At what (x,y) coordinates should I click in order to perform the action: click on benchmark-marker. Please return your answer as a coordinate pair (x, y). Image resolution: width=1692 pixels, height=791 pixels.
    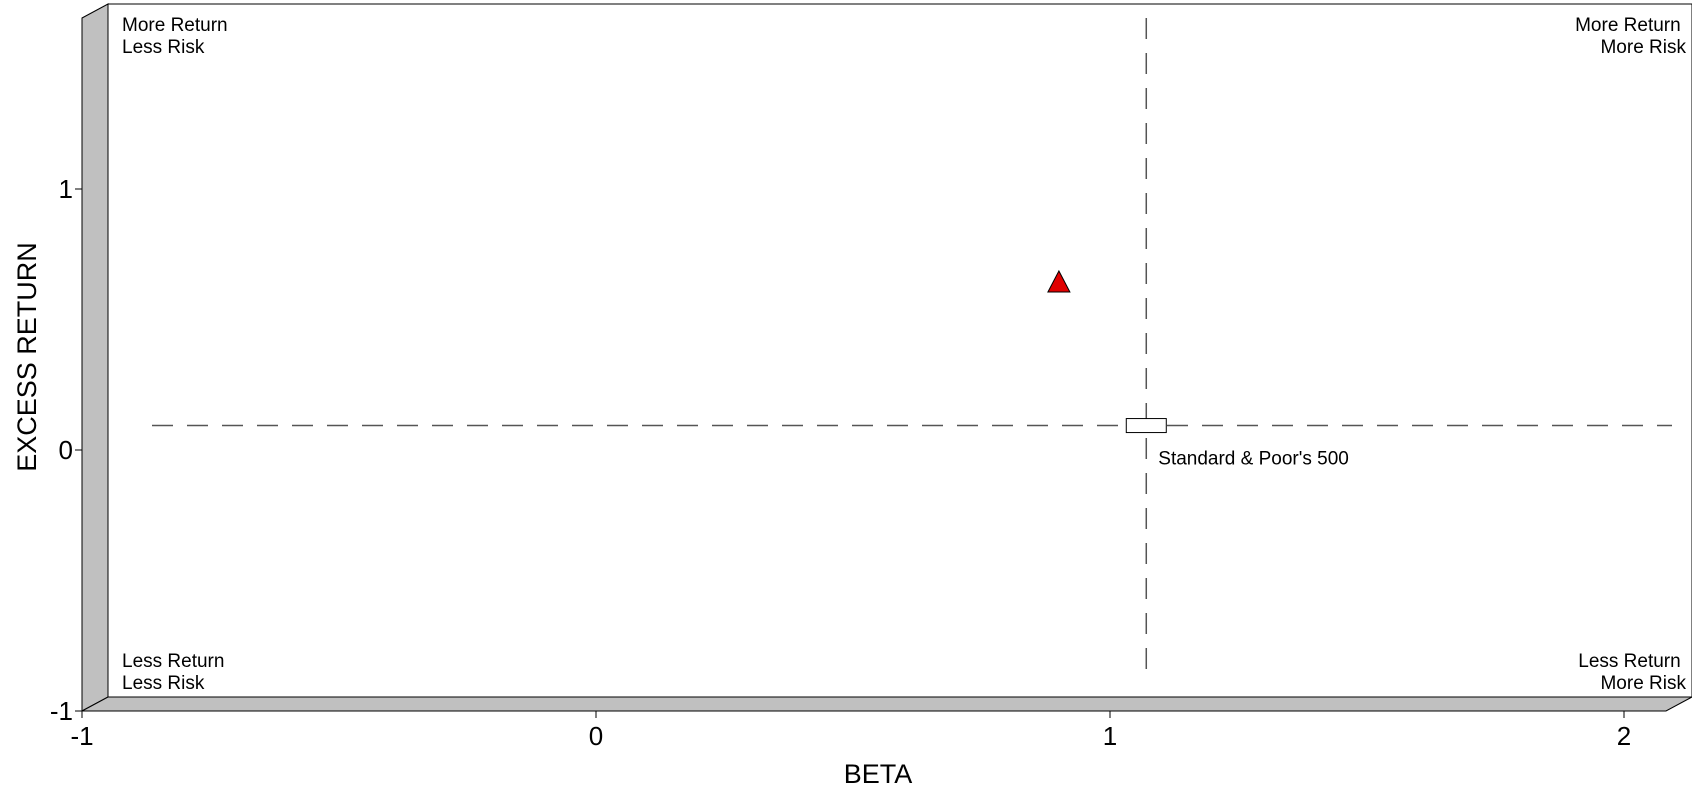
    Looking at the image, I should click on (1146, 426).